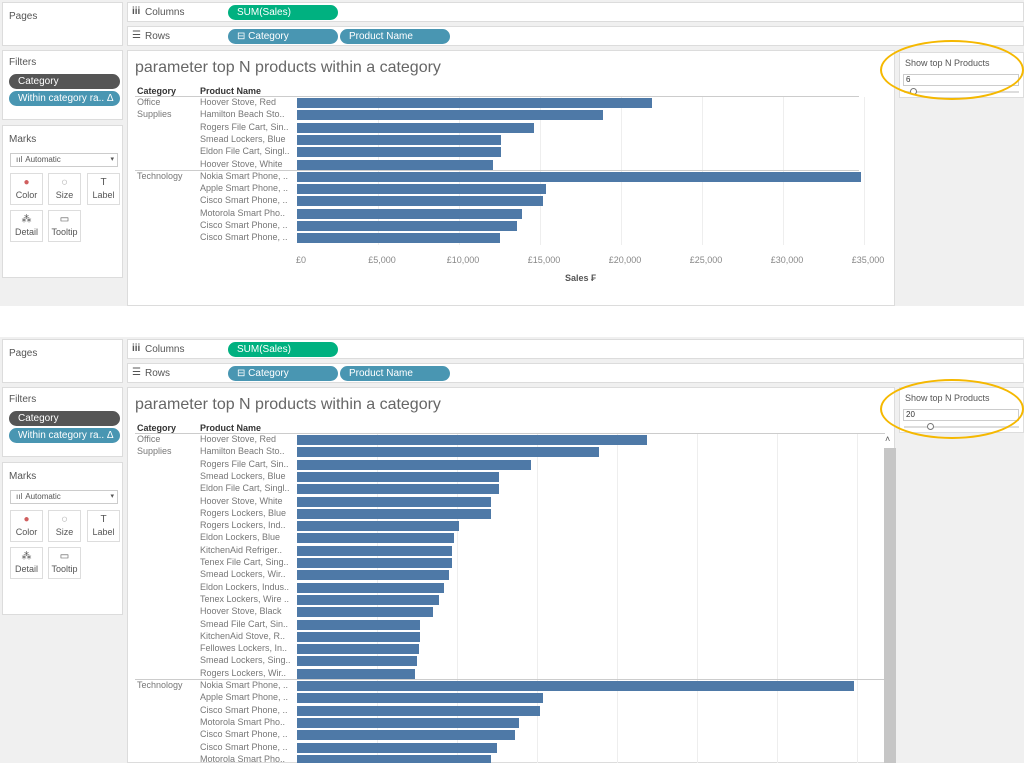  Describe the element at coordinates (165, 349) in the screenshot. I see `columns-label: Columns` at that location.